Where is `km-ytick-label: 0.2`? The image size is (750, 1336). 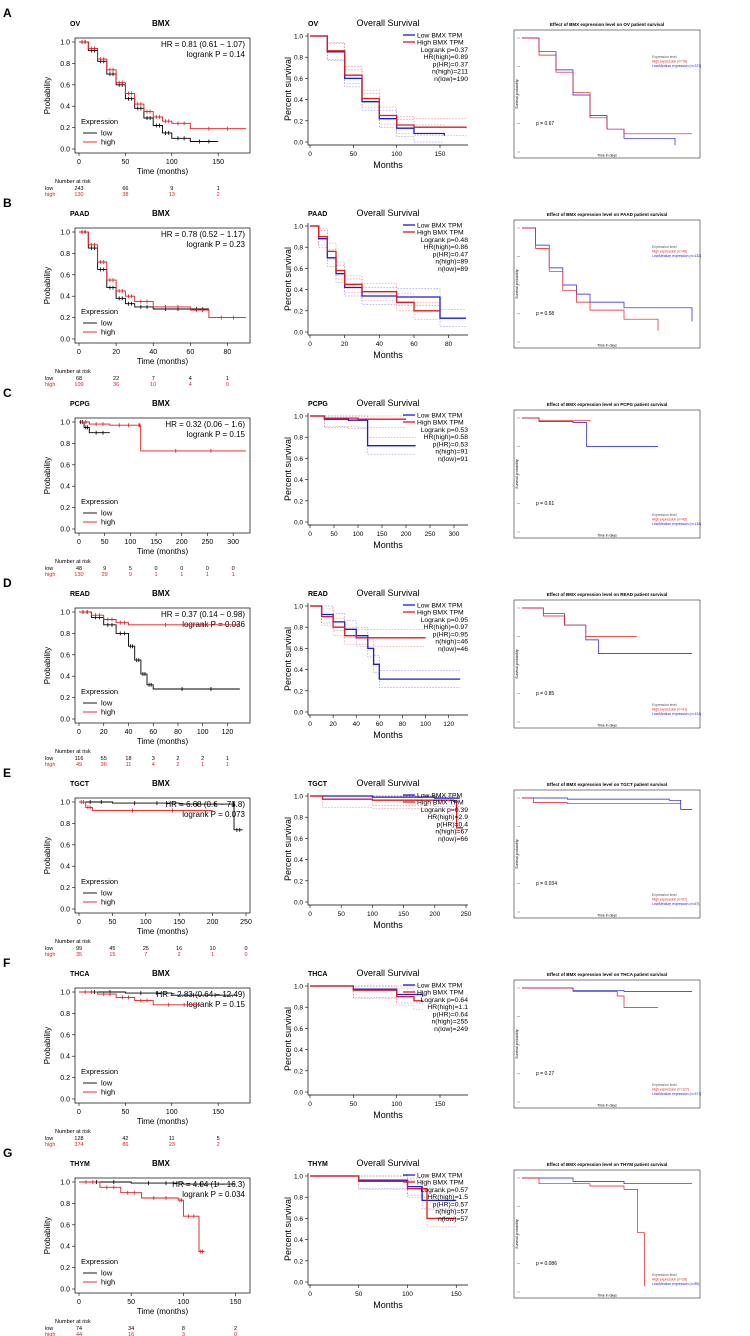
km-ytick-label: 0.2 is located at coordinates (65, 1078).